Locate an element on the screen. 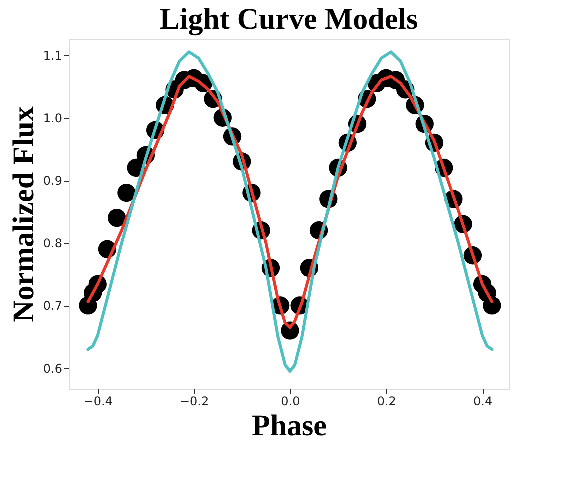 The height and width of the screenshot is (487, 561). x-tick-label: 0.4 is located at coordinates (483, 401).